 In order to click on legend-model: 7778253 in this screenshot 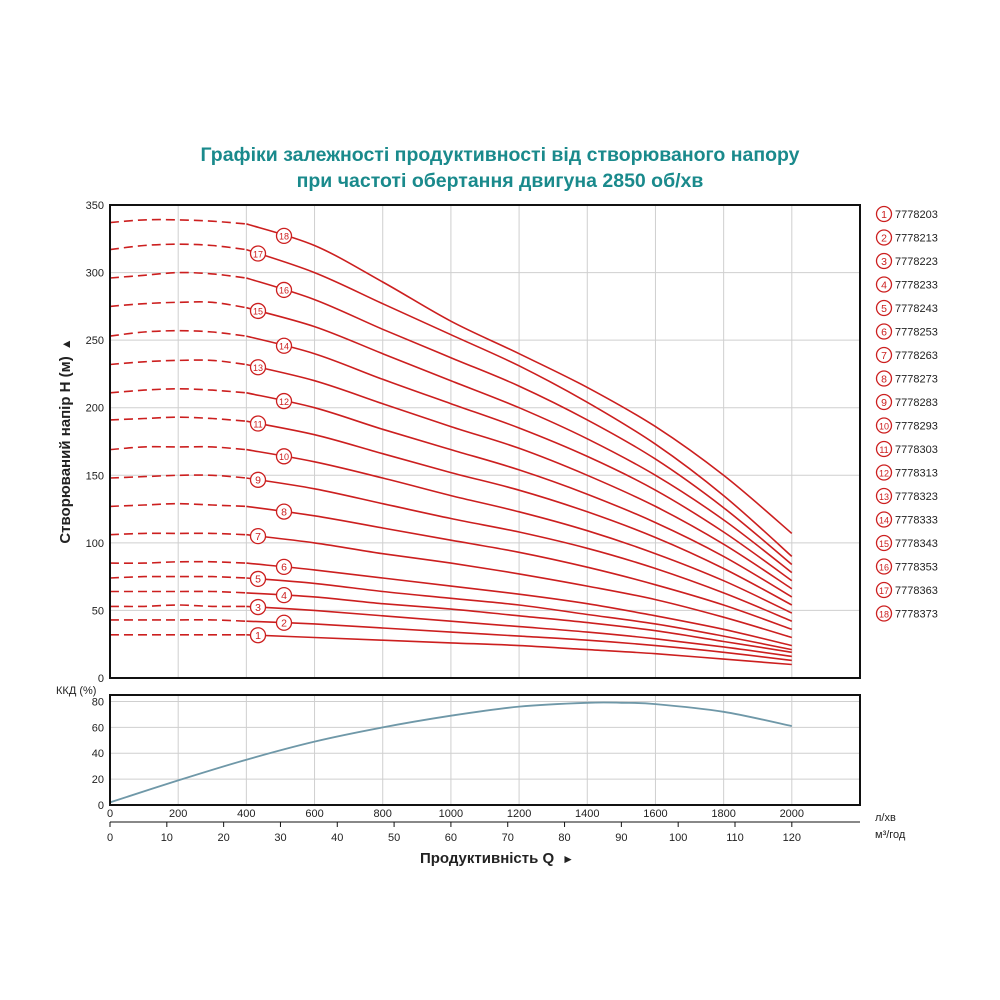, I will do `click(916, 333)`.